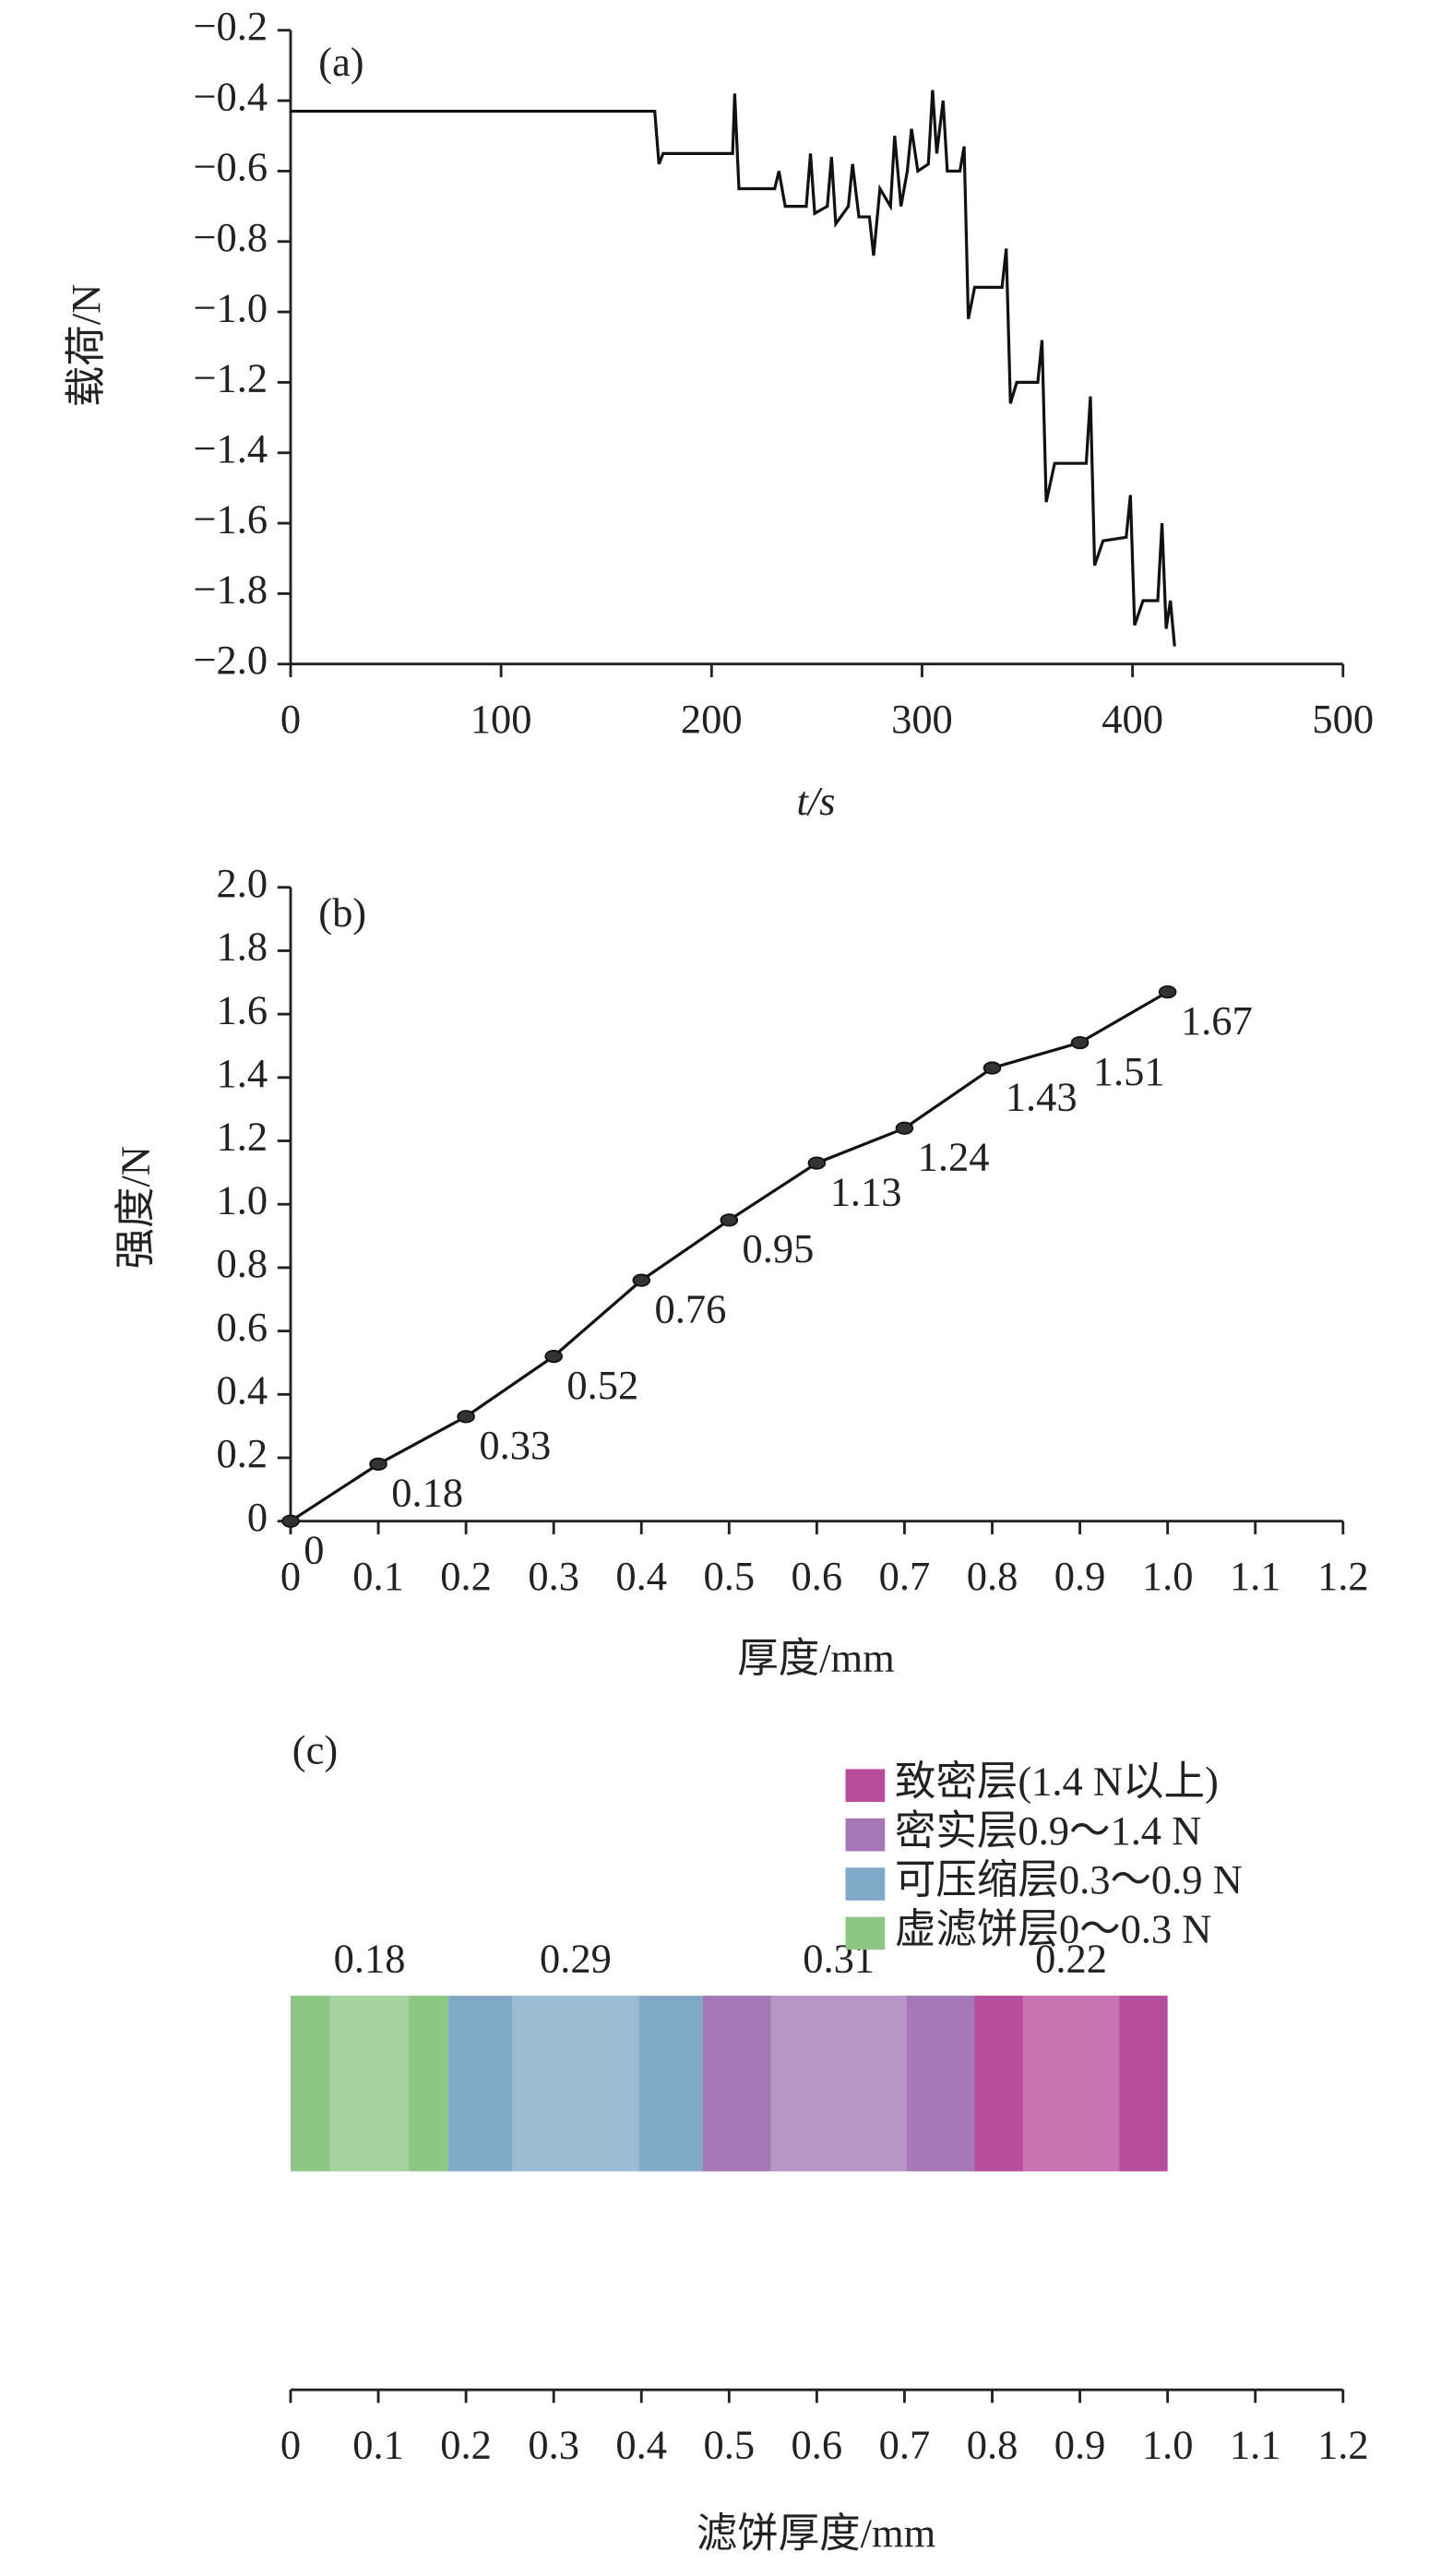  Describe the element at coordinates (257, 1517) in the screenshot. I see `y-tick-label: 0` at that location.